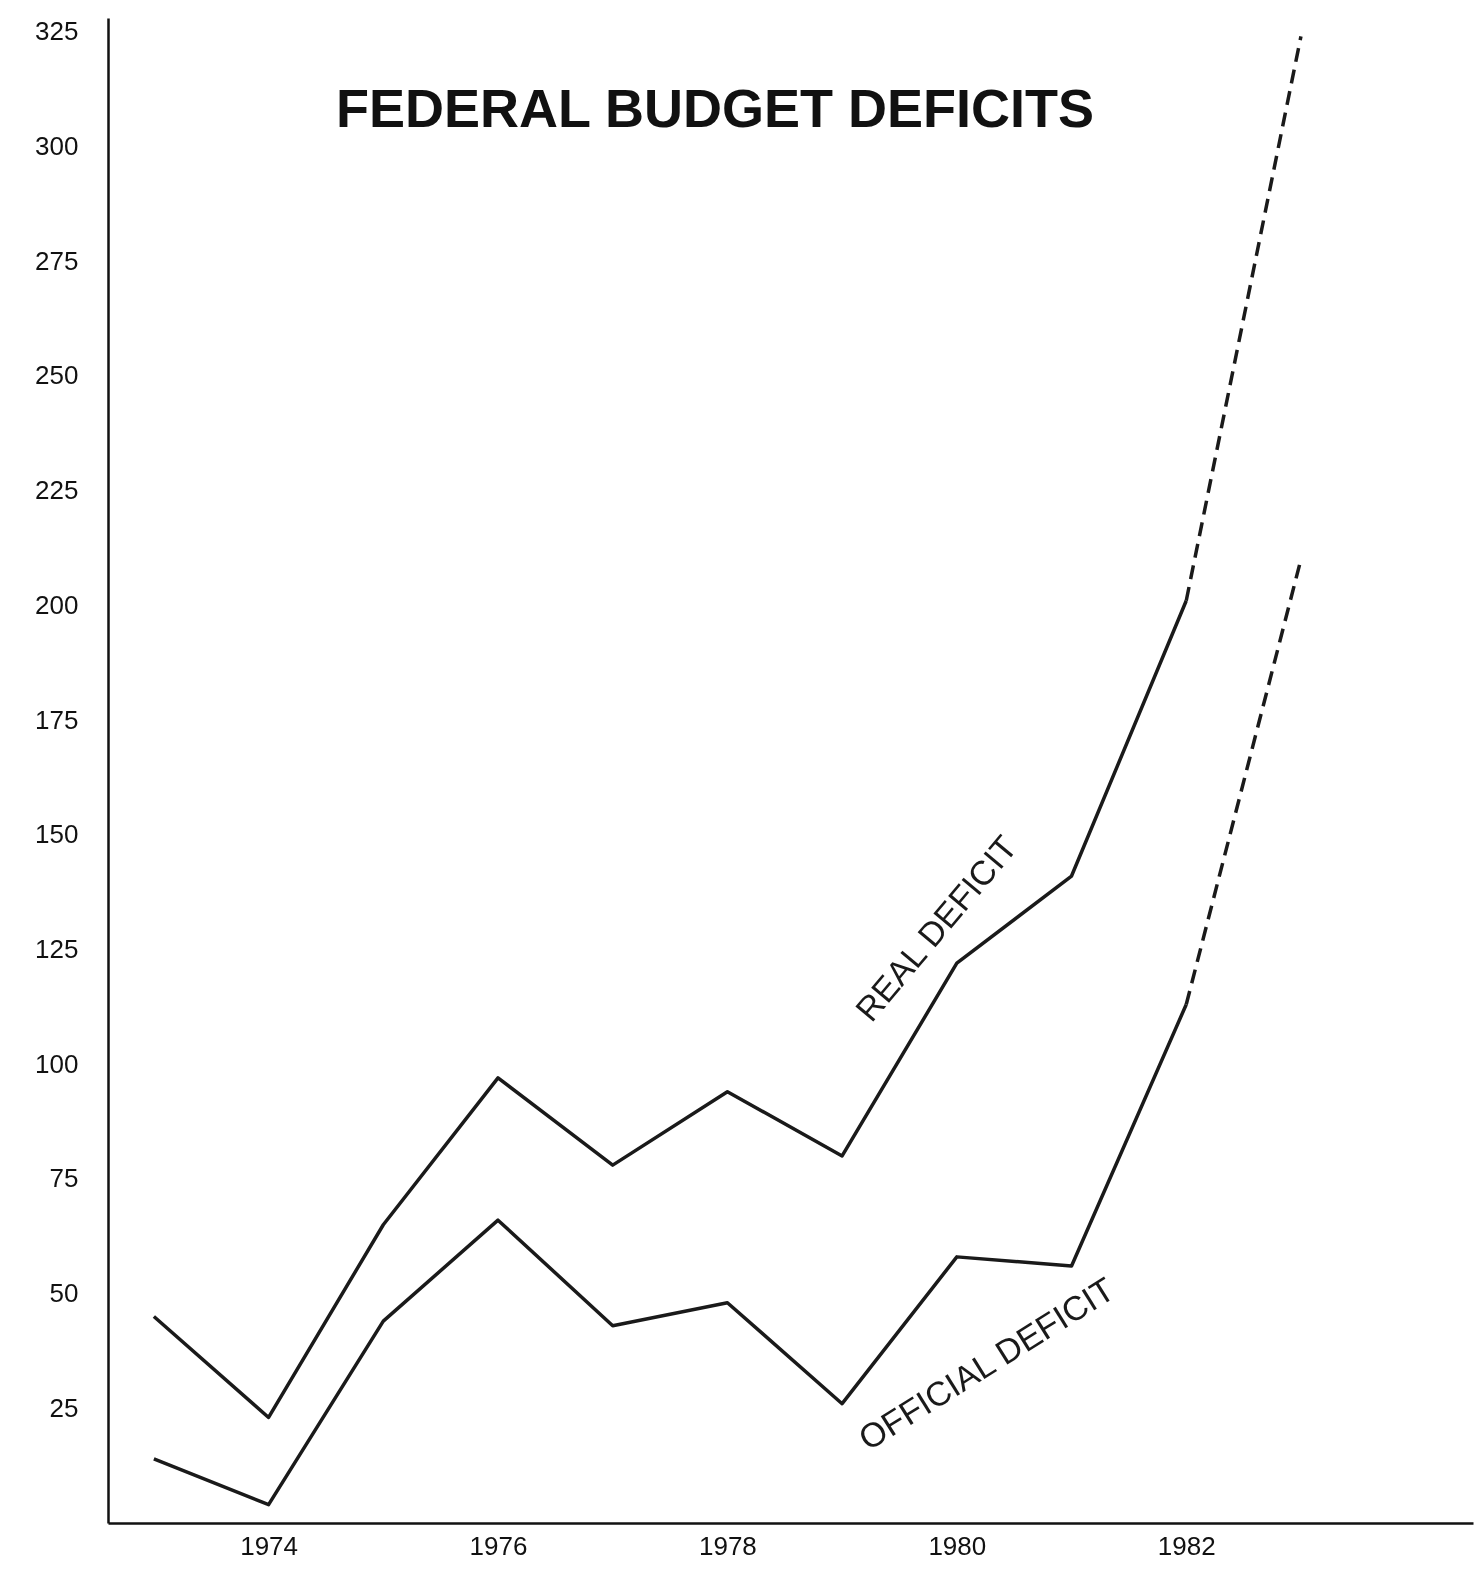 This screenshot has height=1569, width=1475. I want to click on x-tick-label: 1974, so click(269, 1545).